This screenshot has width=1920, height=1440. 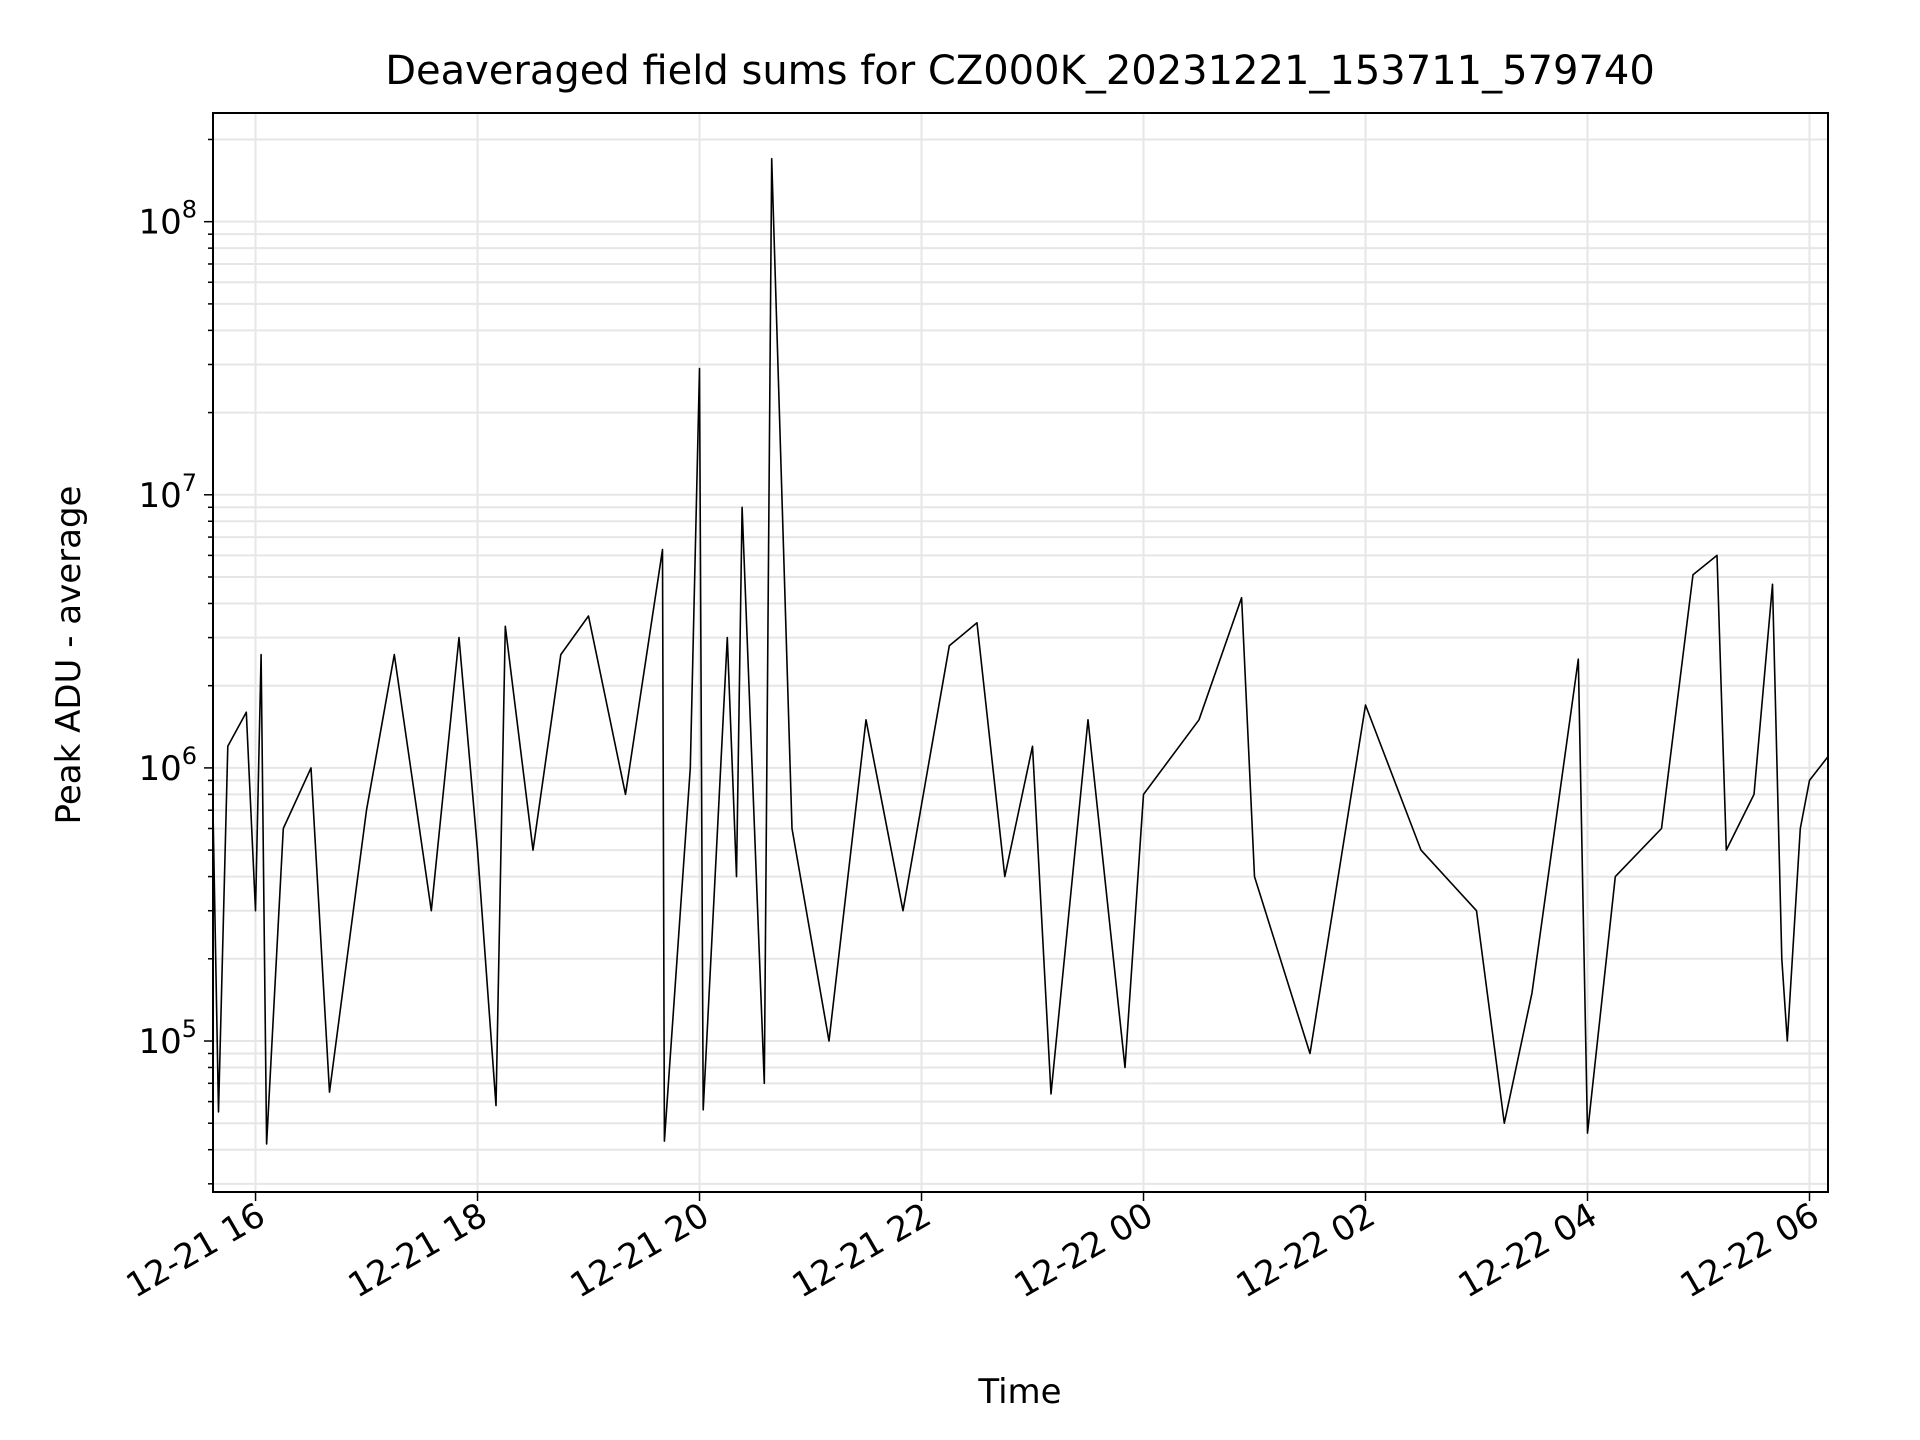 What do you see at coordinates (1019, 1392) in the screenshot?
I see `x-axis-label: Time` at bounding box center [1019, 1392].